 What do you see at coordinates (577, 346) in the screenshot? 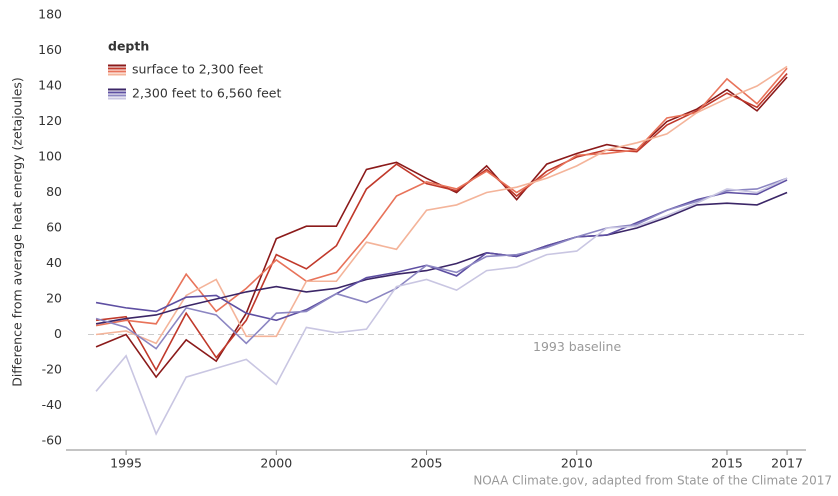
I see `baseline-label: 1993 baseline` at bounding box center [577, 346].